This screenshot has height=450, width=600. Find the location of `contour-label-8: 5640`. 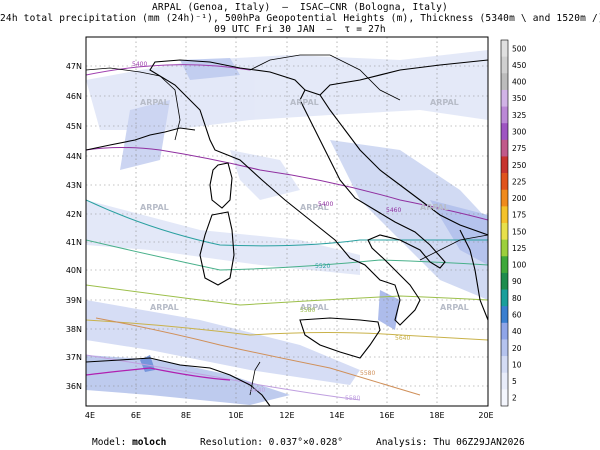

contour-label-8: 5640 is located at coordinates (257, 390).